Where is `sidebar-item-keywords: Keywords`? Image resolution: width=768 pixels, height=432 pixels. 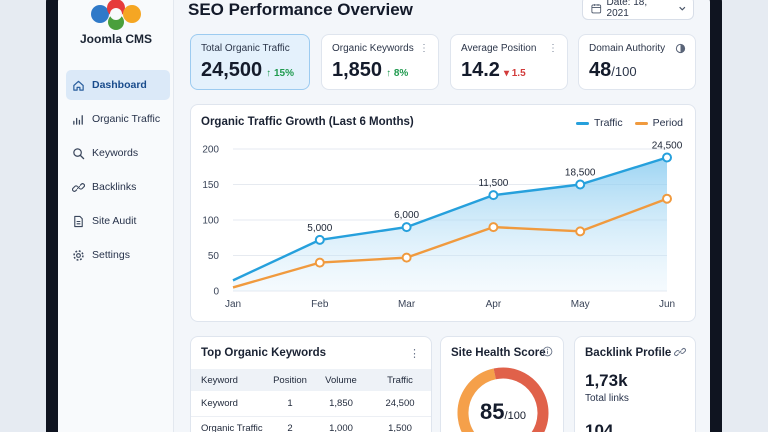
sidebar-item-keywords: Keywords is located at coordinates (118, 153).